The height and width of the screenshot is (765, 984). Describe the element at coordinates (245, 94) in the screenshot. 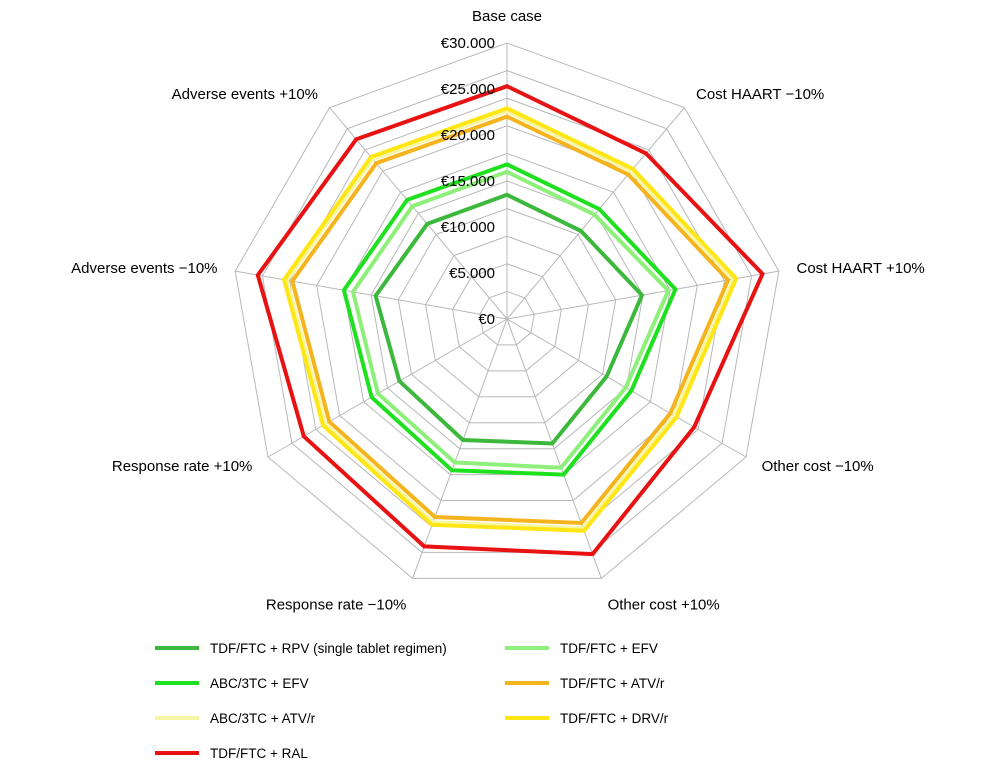

I see `axis-label: Adverse events +10%` at that location.